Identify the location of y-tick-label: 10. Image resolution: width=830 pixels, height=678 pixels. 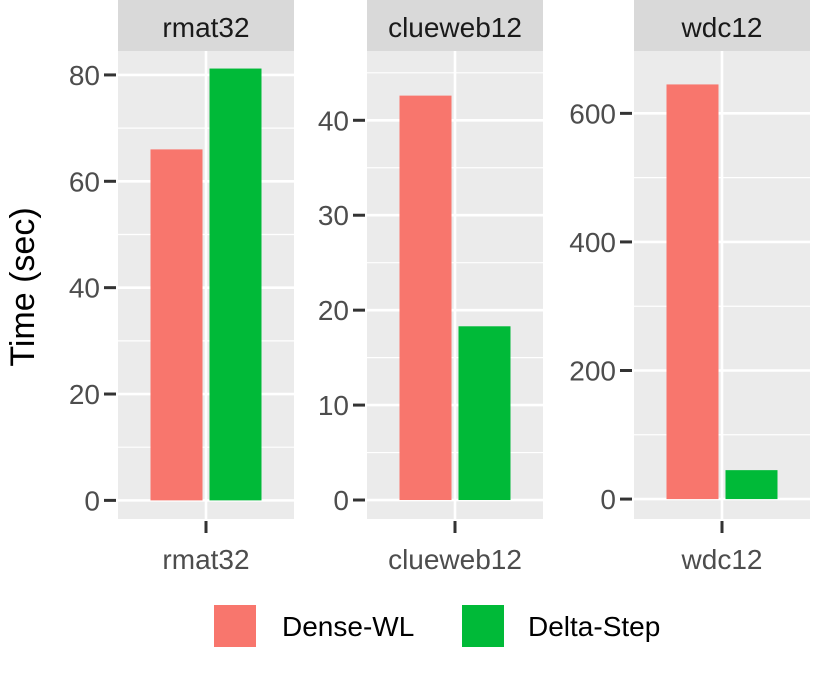
(333, 405).